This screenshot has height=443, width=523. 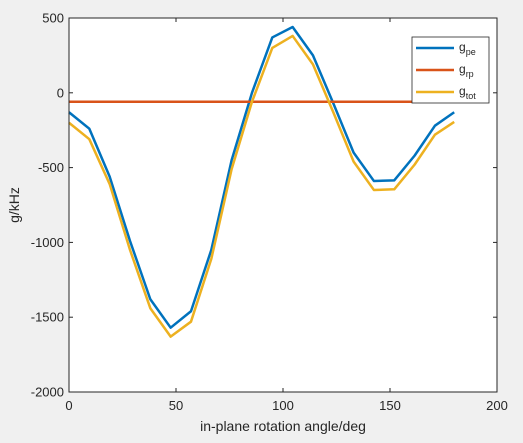 What do you see at coordinates (471, 52) in the screenshot?
I see `legend-label-subscript: pe` at bounding box center [471, 52].